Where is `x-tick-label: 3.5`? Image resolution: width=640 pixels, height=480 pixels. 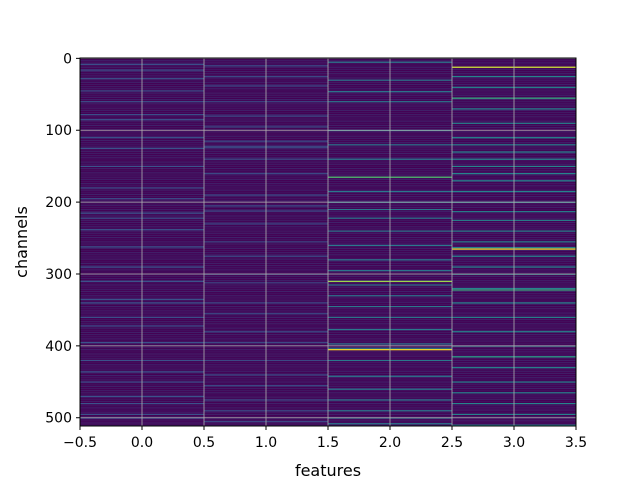
x-tick-label: 3.5 is located at coordinates (576, 443).